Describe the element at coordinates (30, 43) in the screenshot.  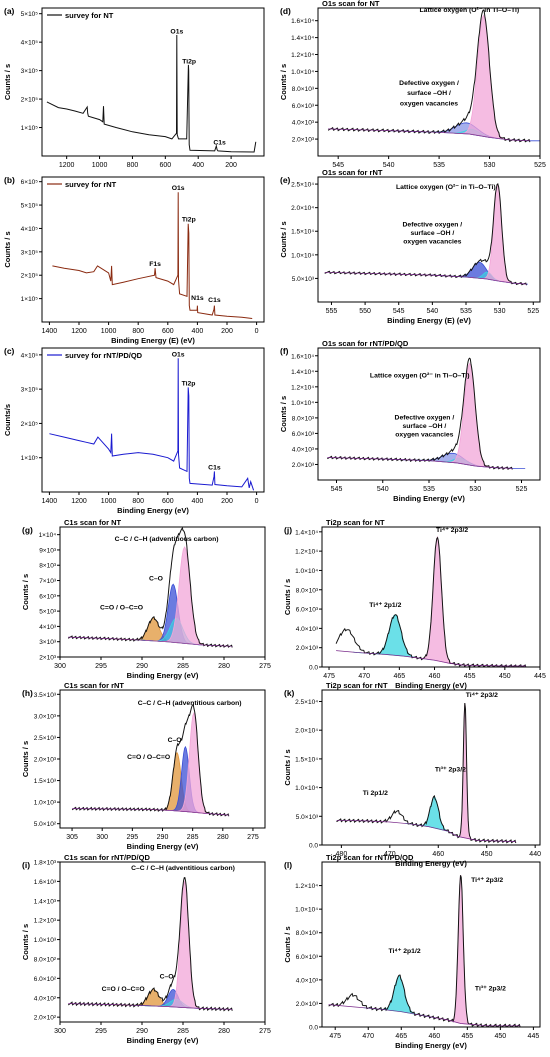
I see `y-tick-label: 4×10⁵` at that location.